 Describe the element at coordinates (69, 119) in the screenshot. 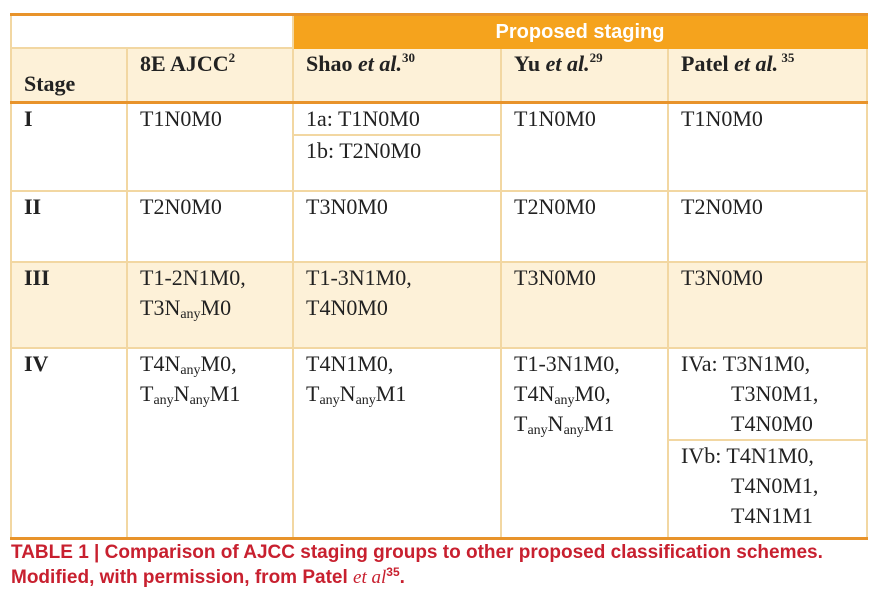

I see `cell-line: I` at that location.